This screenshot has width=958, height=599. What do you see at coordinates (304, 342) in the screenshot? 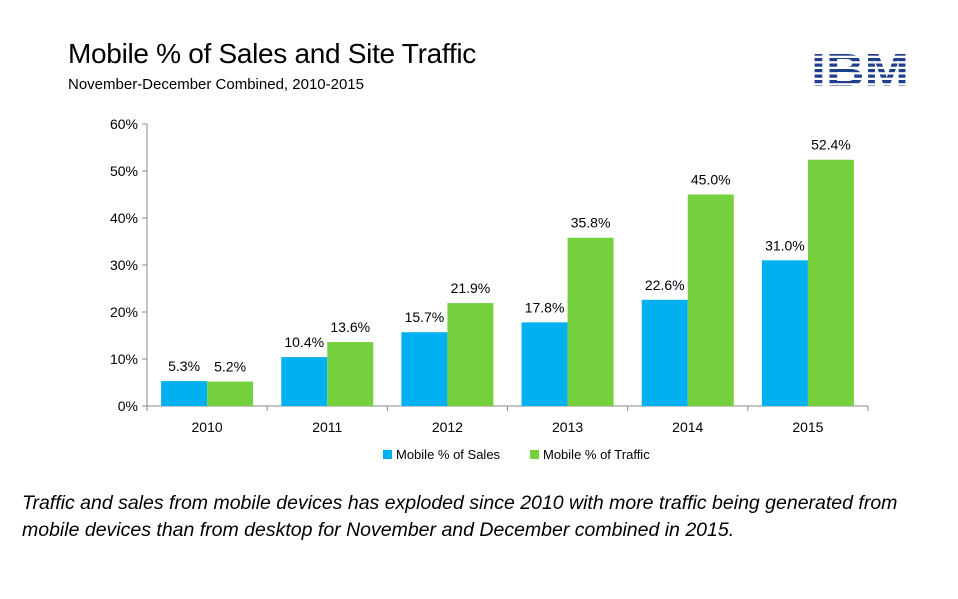
I see `data-label-sales: 10.4%` at bounding box center [304, 342].